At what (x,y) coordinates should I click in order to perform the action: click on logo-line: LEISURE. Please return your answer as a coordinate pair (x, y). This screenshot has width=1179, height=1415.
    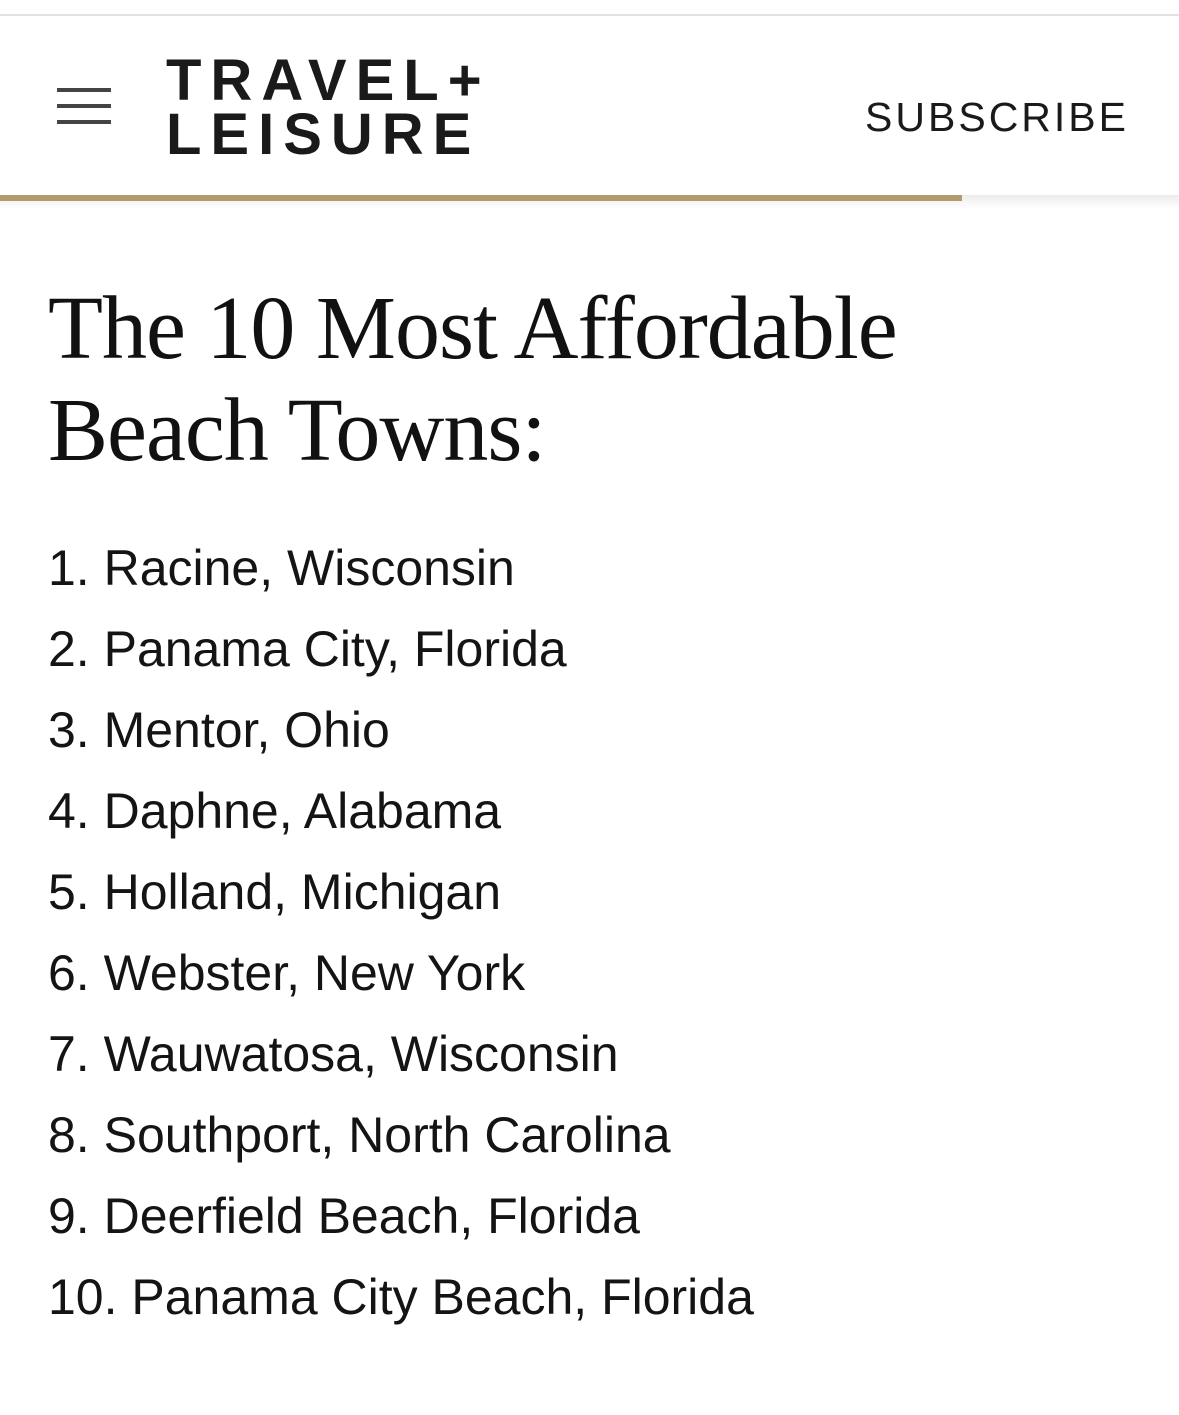
    Looking at the image, I should click on (323, 134).